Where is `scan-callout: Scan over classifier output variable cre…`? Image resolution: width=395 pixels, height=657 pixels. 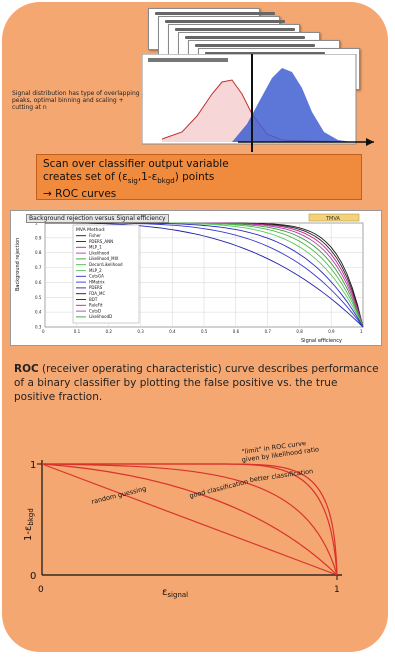 scan-callout: Scan over classifier output variable cre… is located at coordinates (199, 177).